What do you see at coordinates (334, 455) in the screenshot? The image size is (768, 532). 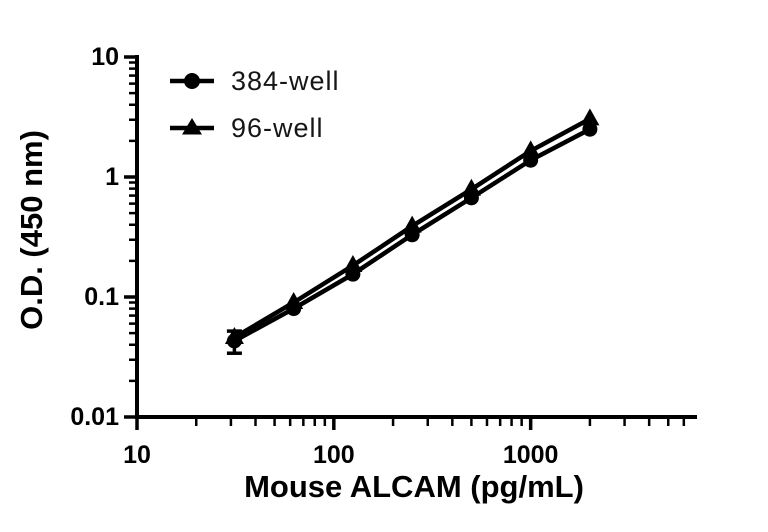 I see `x-tick-label: 100` at bounding box center [334, 455].